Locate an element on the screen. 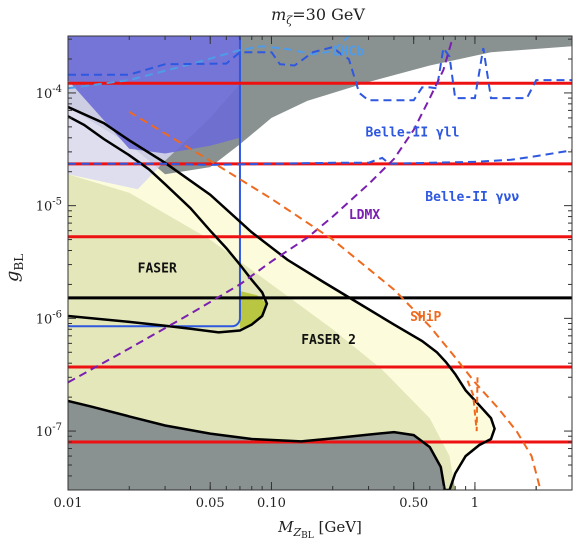  label-ship: SHiP is located at coordinates (425, 317).